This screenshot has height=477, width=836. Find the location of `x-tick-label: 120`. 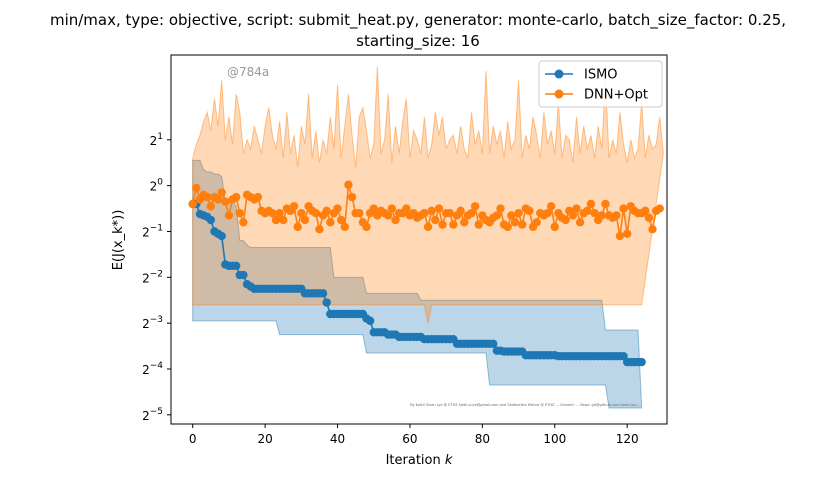

x-tick-label: 120 is located at coordinates (627, 439).